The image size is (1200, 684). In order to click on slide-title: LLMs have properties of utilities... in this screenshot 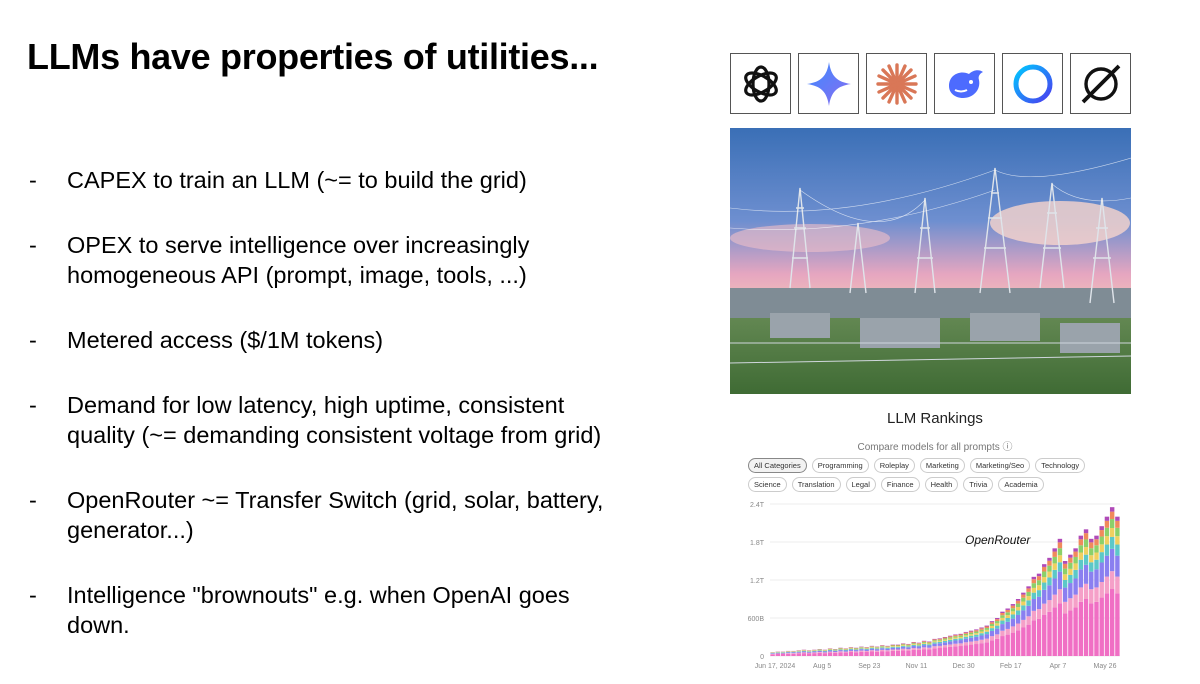, I will do `click(313, 56)`.